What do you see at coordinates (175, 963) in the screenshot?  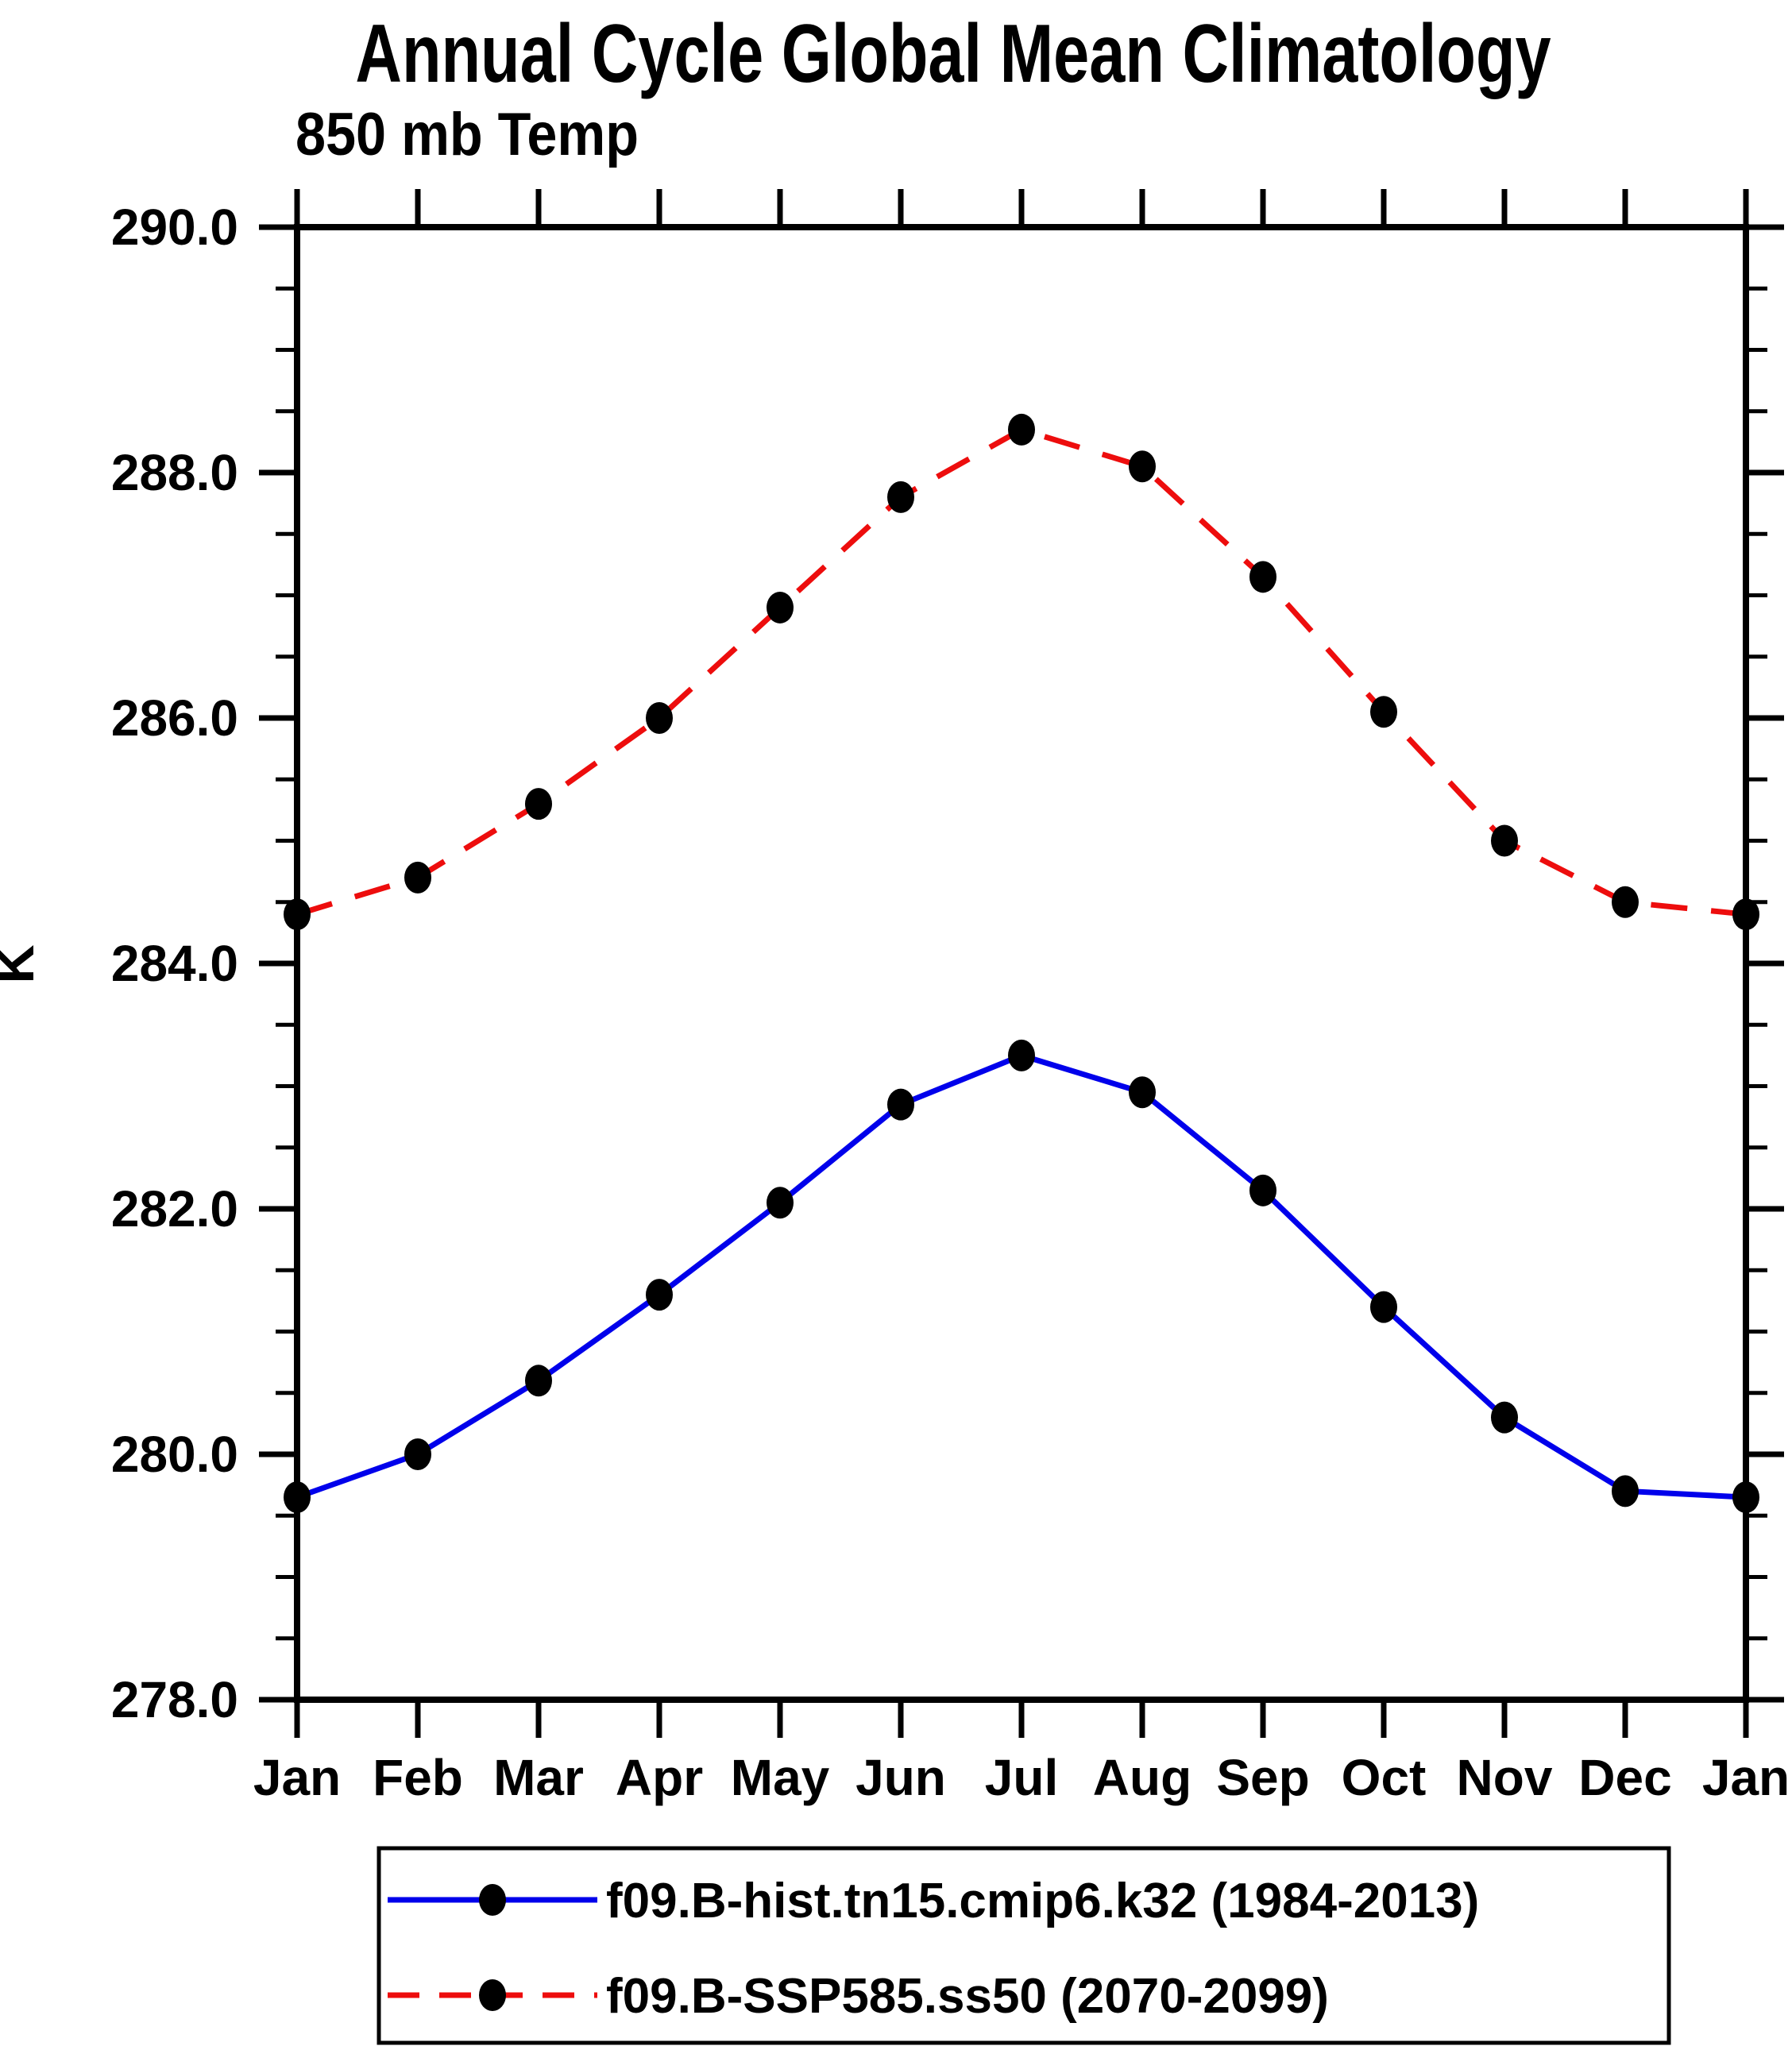 I see `y-tick-label: 284.0` at bounding box center [175, 963].